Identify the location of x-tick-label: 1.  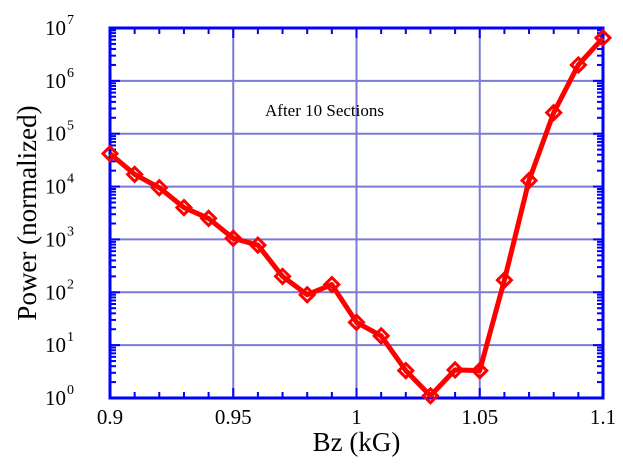
(356, 417).